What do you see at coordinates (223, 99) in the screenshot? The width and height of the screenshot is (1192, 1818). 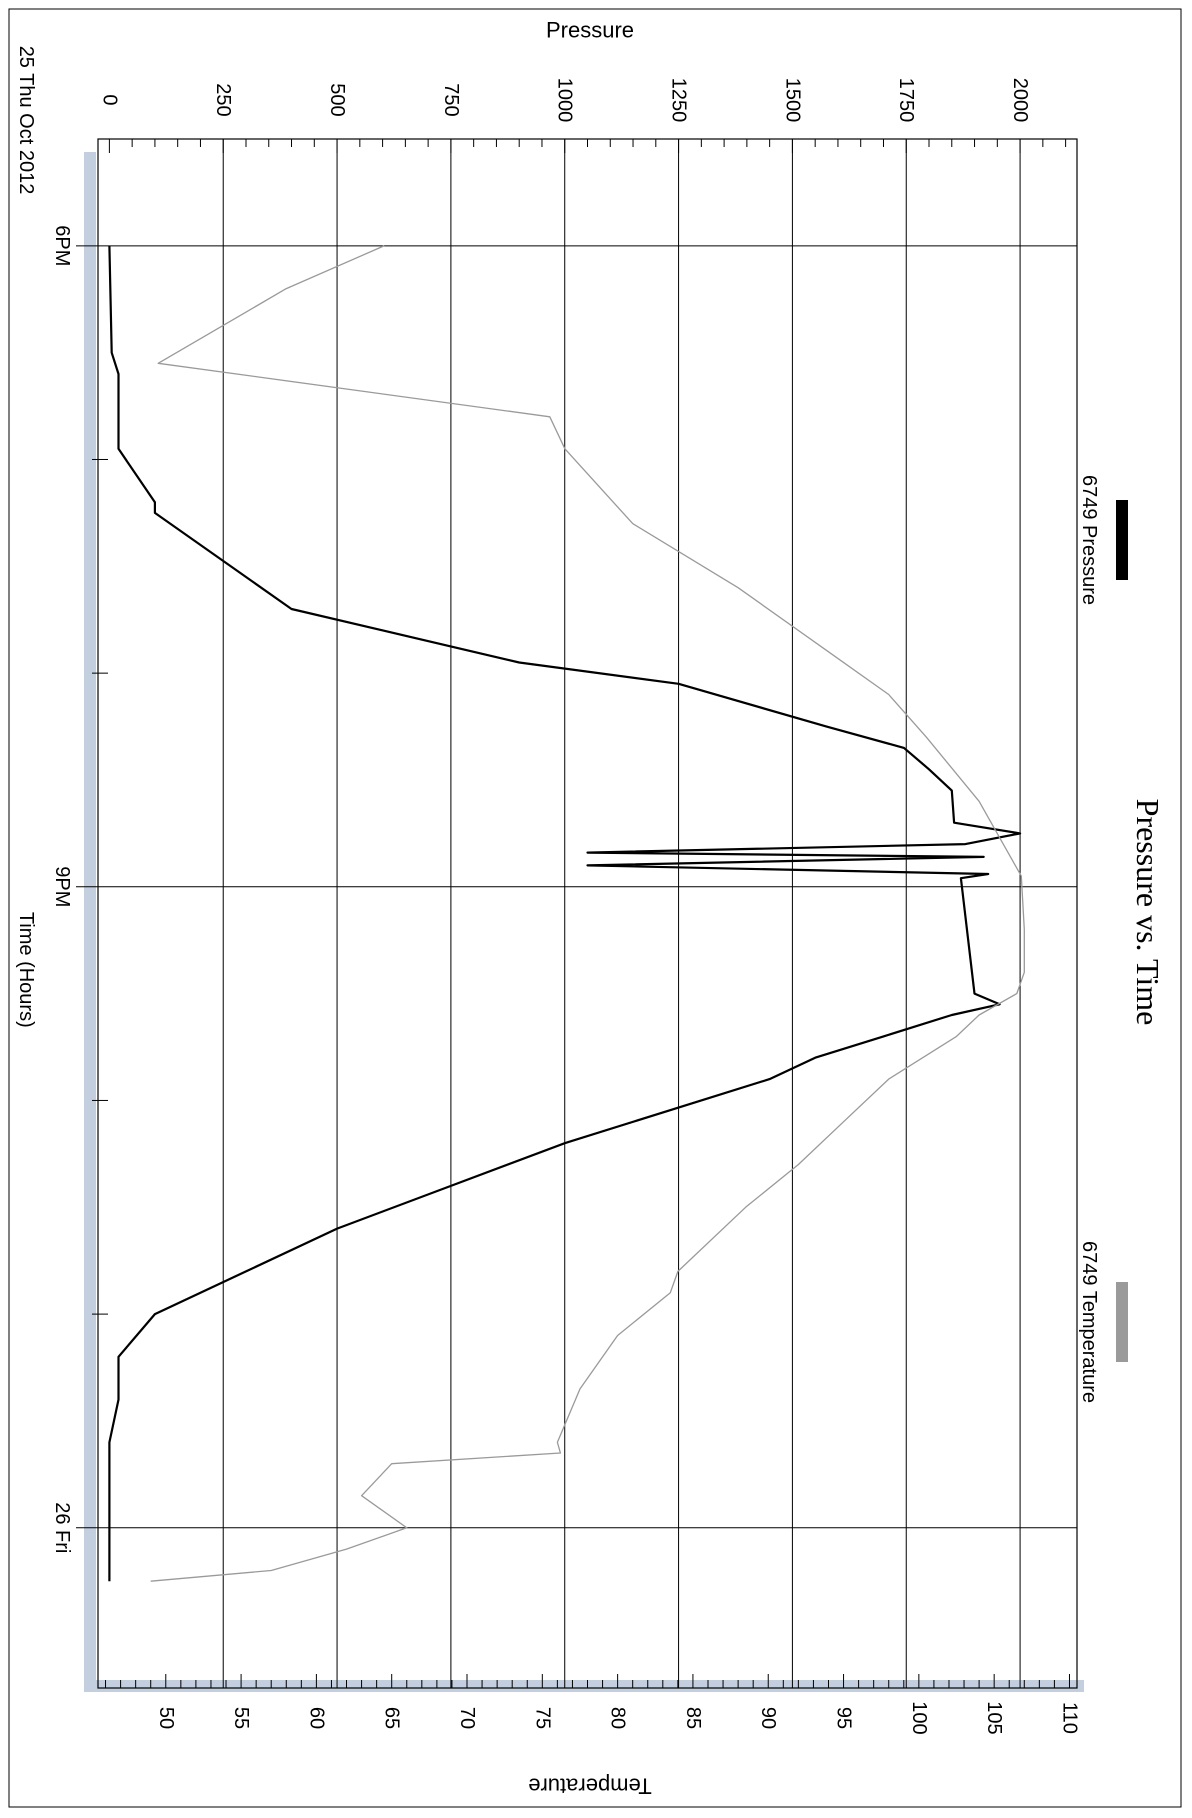 I see `pressure-tick-label: 250` at bounding box center [223, 99].